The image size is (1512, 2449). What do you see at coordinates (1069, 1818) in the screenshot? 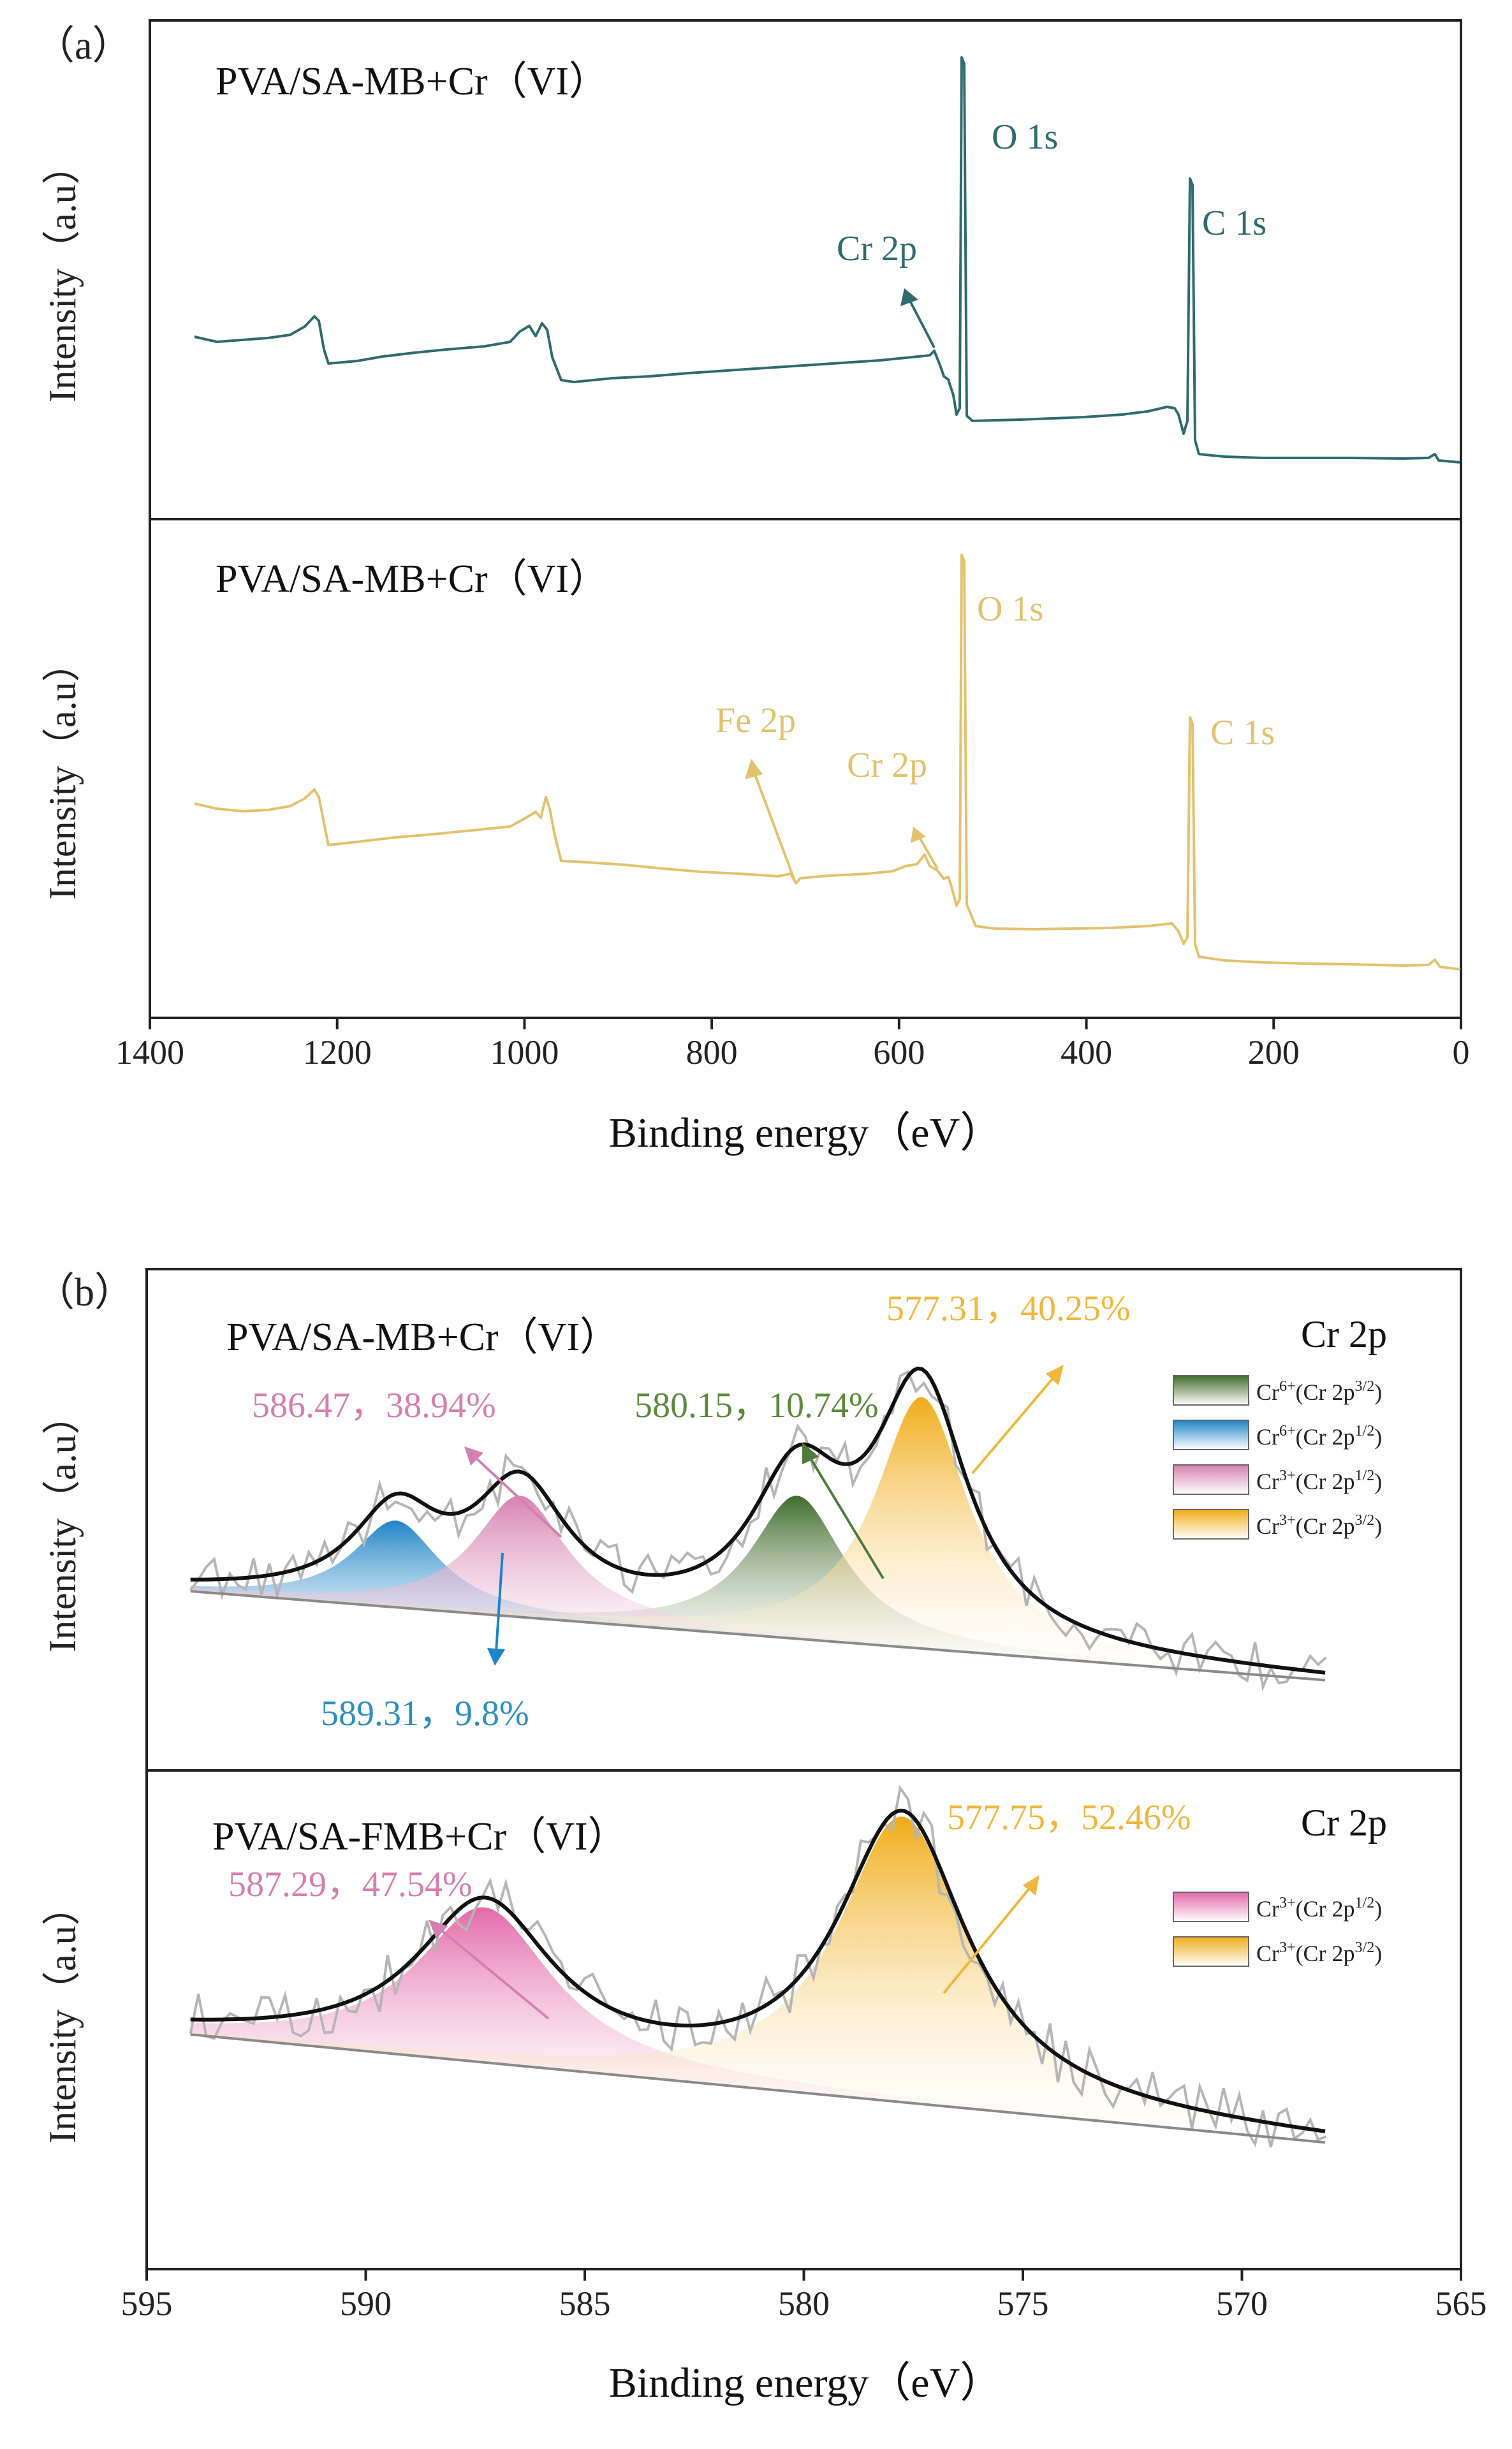
I see `peak-label-577-75: 577.75，52.46%` at bounding box center [1069, 1818].